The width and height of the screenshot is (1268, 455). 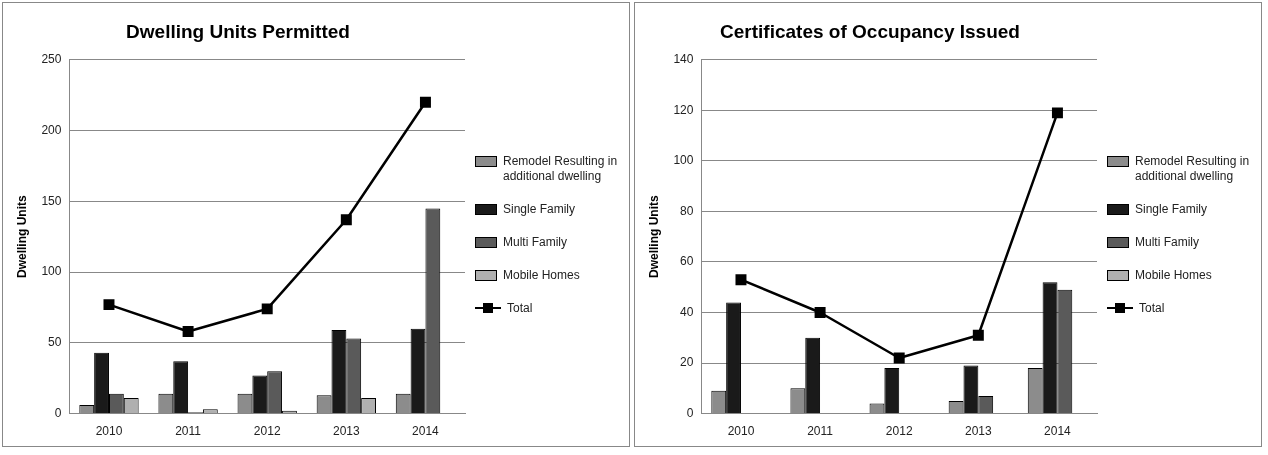 I want to click on y-tick-label: 50, so click(x=55, y=342).